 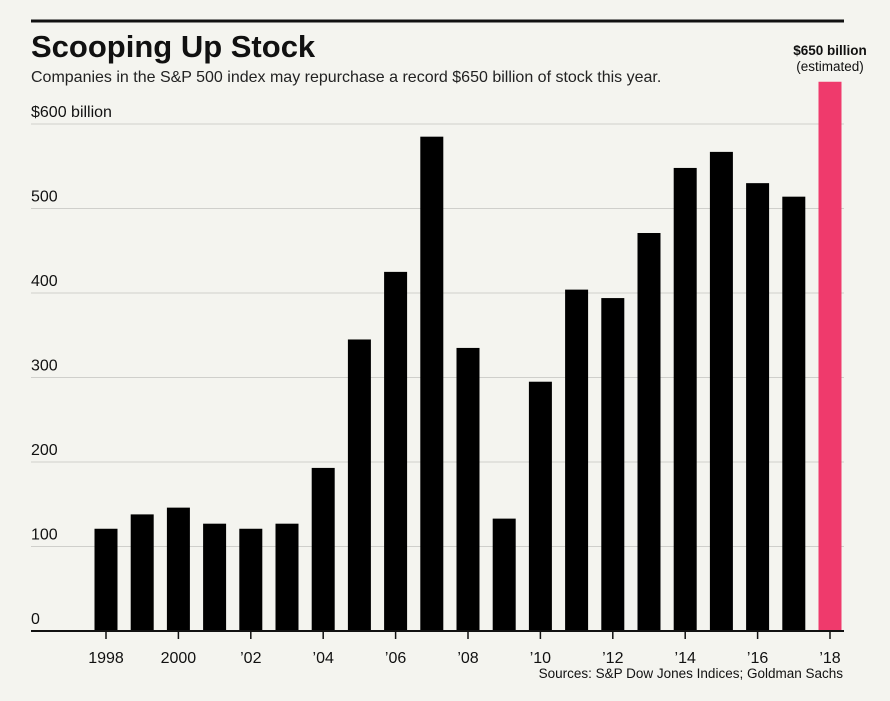 I want to click on bar-2003, so click(x=287, y=577).